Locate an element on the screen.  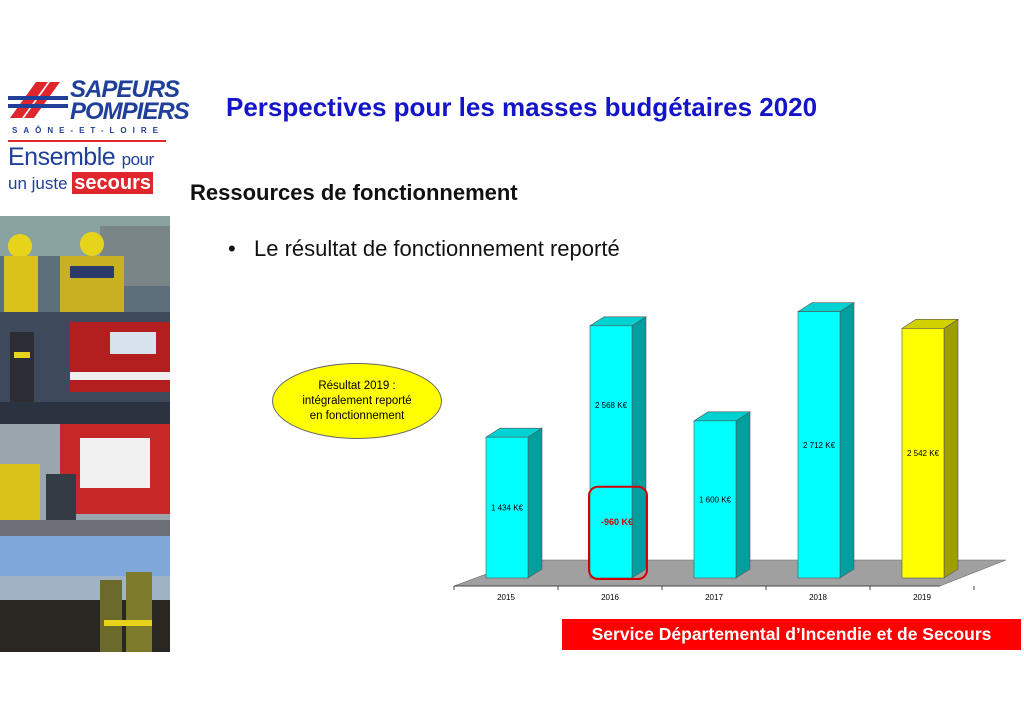
photo-rescue-crash is located at coordinates (85, 264).